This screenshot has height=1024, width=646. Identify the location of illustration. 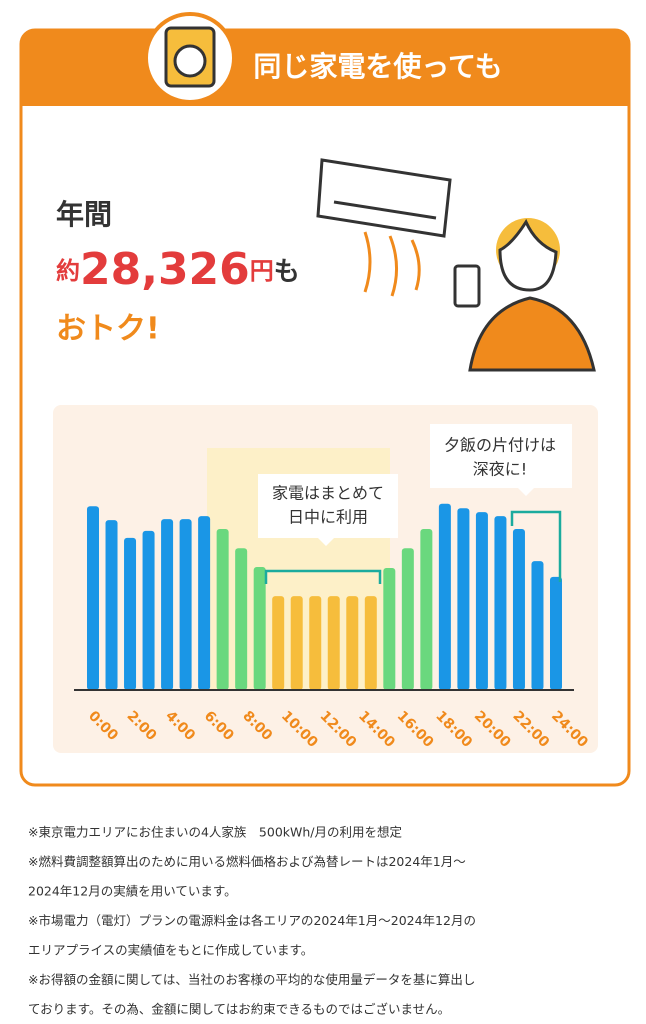
(456, 265).